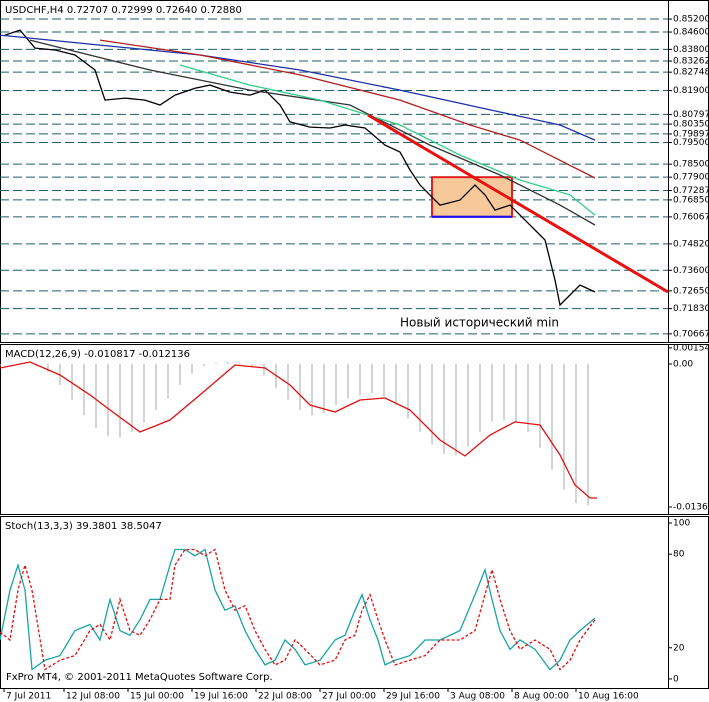 This screenshot has height=702, width=709. What do you see at coordinates (691, 348) in the screenshot?
I see `y-tick-label: 0.00154` at bounding box center [691, 348].